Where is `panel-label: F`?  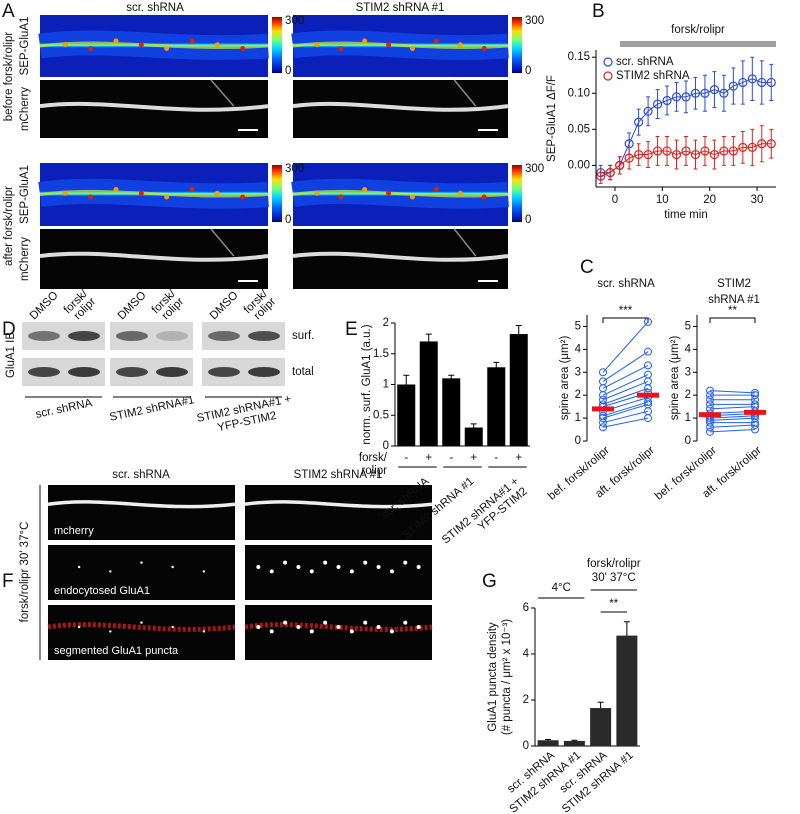 panel-label: F is located at coordinates (8, 581).